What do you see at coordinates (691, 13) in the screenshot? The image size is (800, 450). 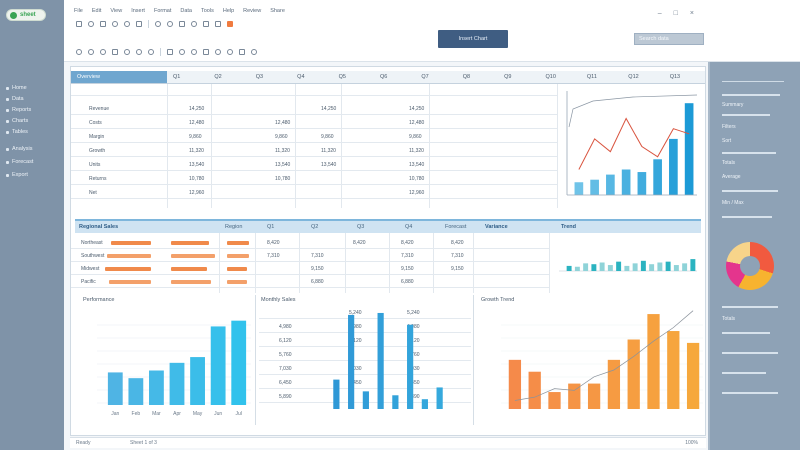 I see `close-icon: ×` at bounding box center [691, 13].